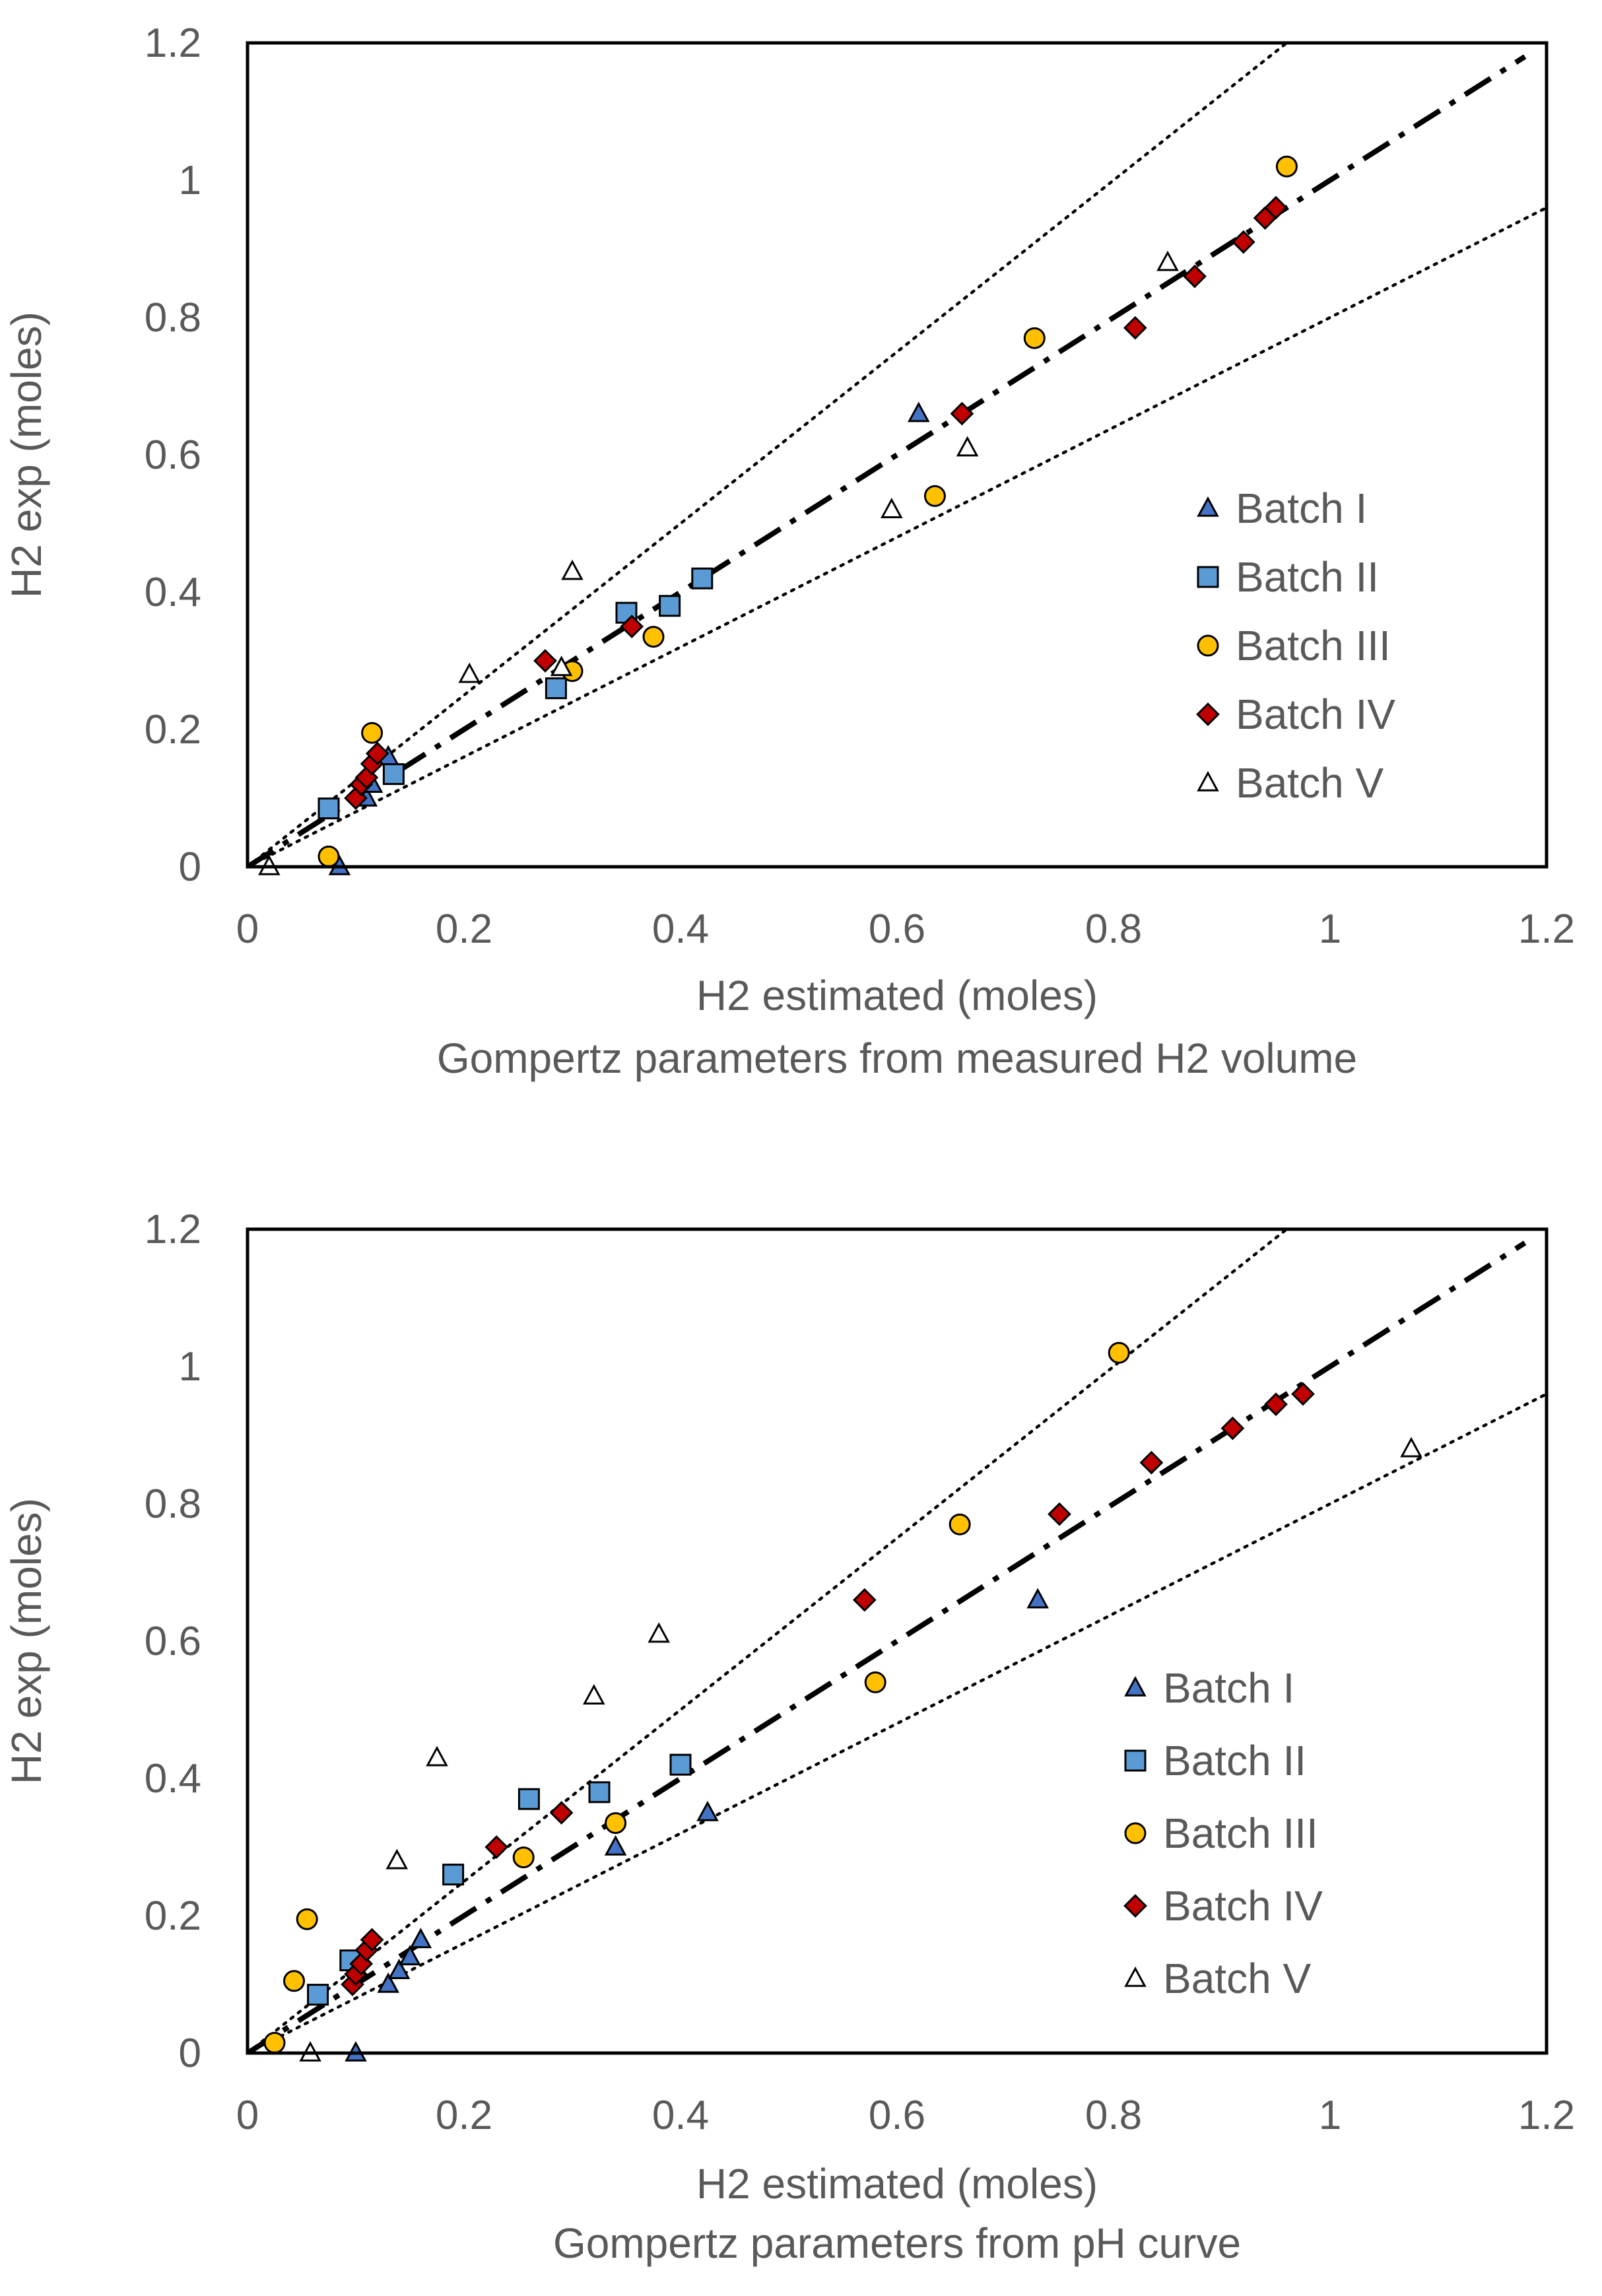 Image resolution: width=1602 pixels, height=2296 pixels. Describe the element at coordinates (1208, 645) in the screenshot. I see `legend-marker-batch-iii` at that location.